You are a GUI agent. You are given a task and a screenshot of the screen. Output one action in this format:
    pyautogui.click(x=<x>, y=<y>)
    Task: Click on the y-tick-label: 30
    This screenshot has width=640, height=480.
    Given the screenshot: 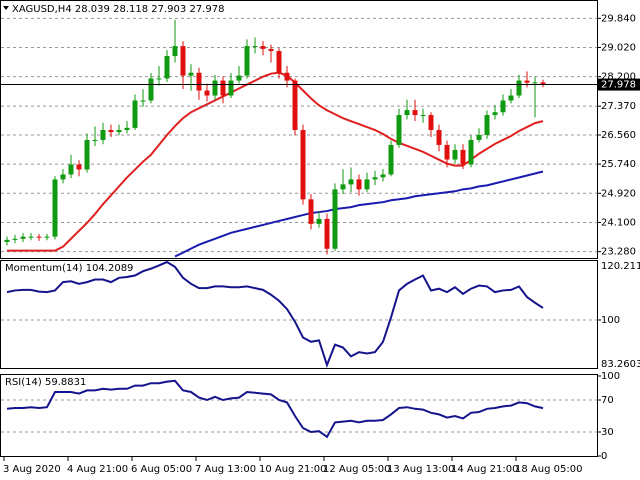 What is the action you would take?
    pyautogui.click(x=607, y=432)
    